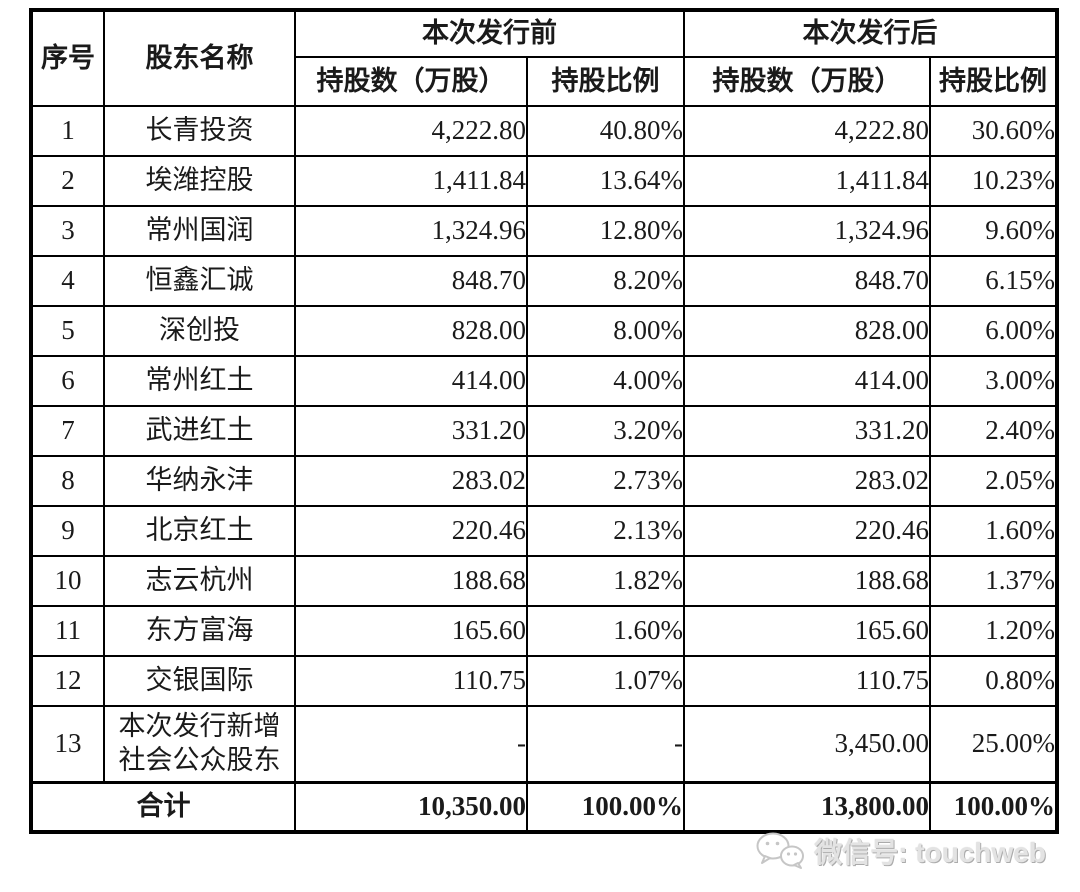 Image resolution: width=1080 pixels, height=892 pixels. I want to click on cell-post-shares: 165.60, so click(807, 631).